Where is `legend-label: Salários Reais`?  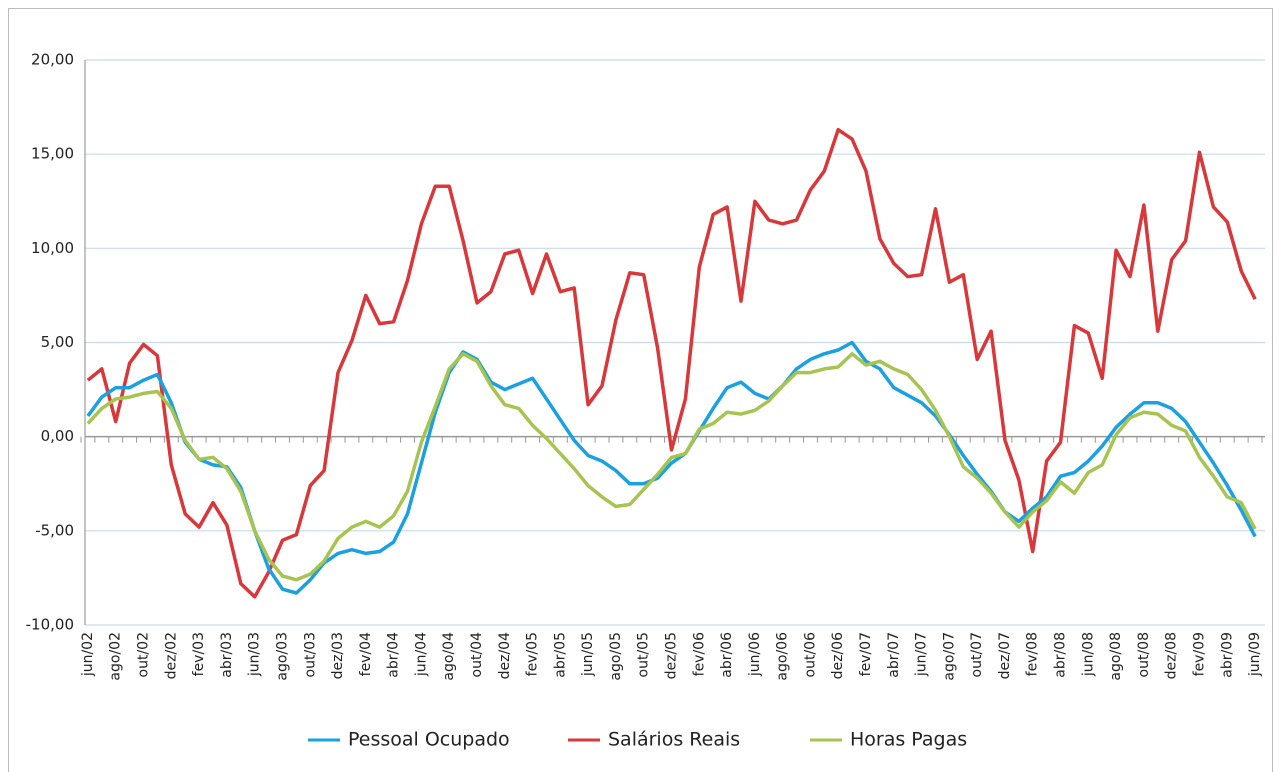 legend-label: Salários Reais is located at coordinates (674, 740).